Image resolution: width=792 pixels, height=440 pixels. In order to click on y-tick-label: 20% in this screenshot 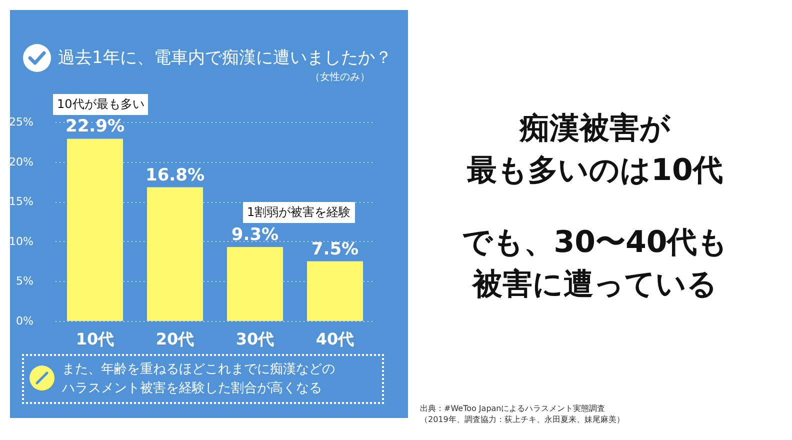, I will do `click(21, 161)`.